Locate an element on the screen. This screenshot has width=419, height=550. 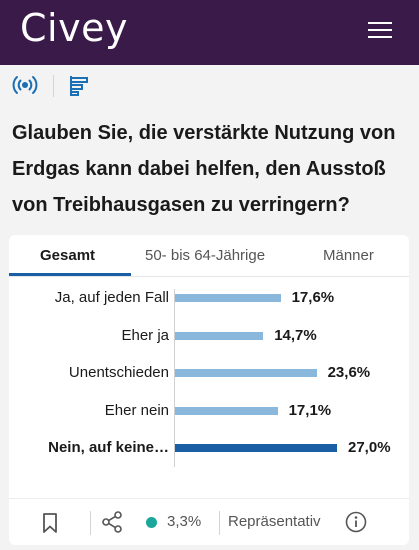
broadcast-icon is located at coordinates (25, 85).